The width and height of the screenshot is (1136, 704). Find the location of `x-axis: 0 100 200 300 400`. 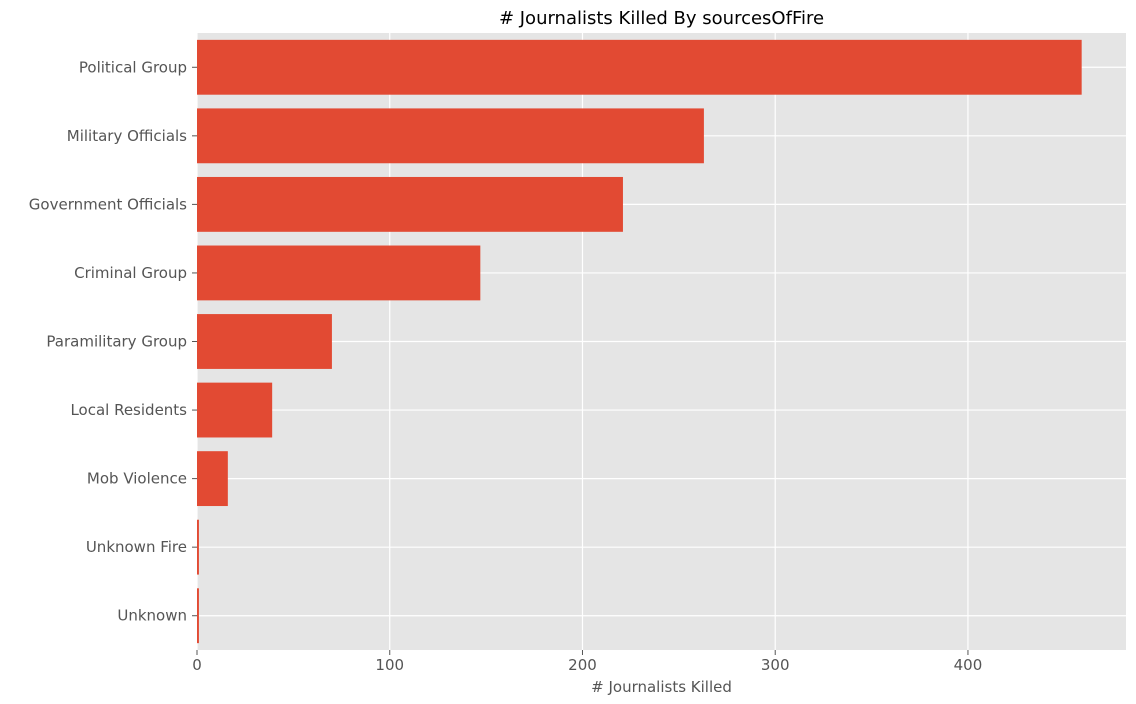

x-axis: 0 100 200 300 400 is located at coordinates (587, 662).